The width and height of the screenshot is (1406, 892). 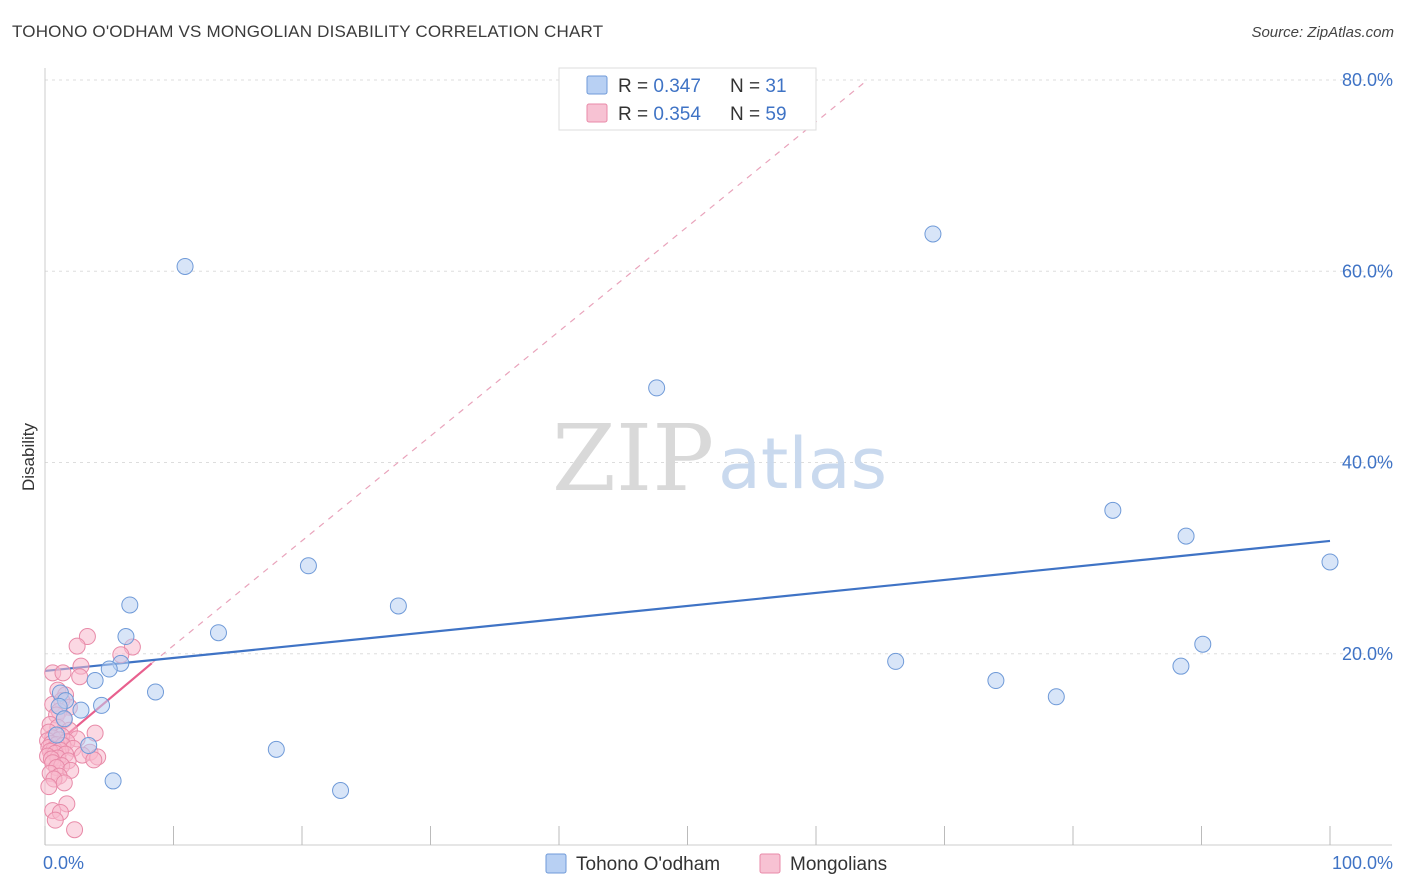 I want to click on watermark-atlas: atlas, so click(x=802, y=464).